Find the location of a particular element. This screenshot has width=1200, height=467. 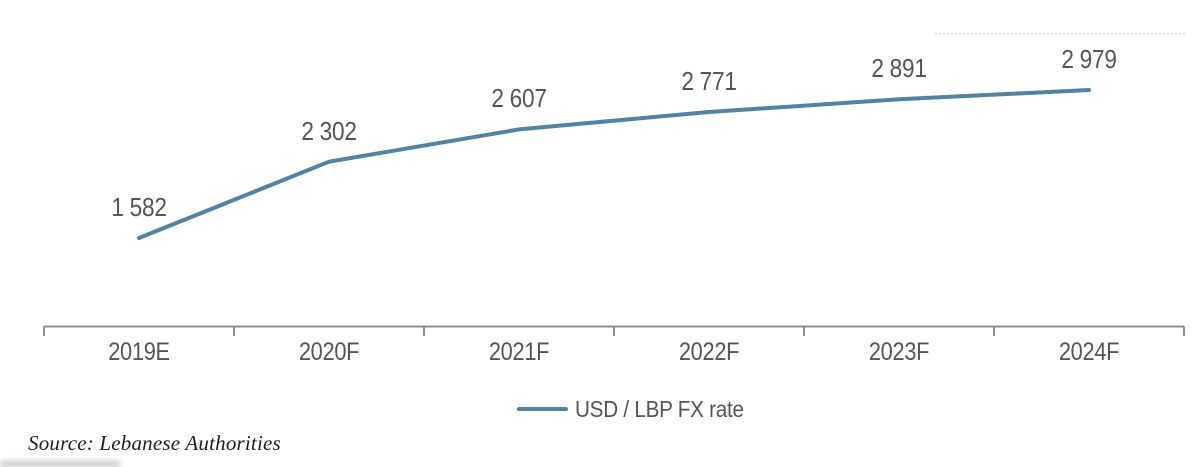

x-axis-label: 2019E is located at coordinates (139, 352).